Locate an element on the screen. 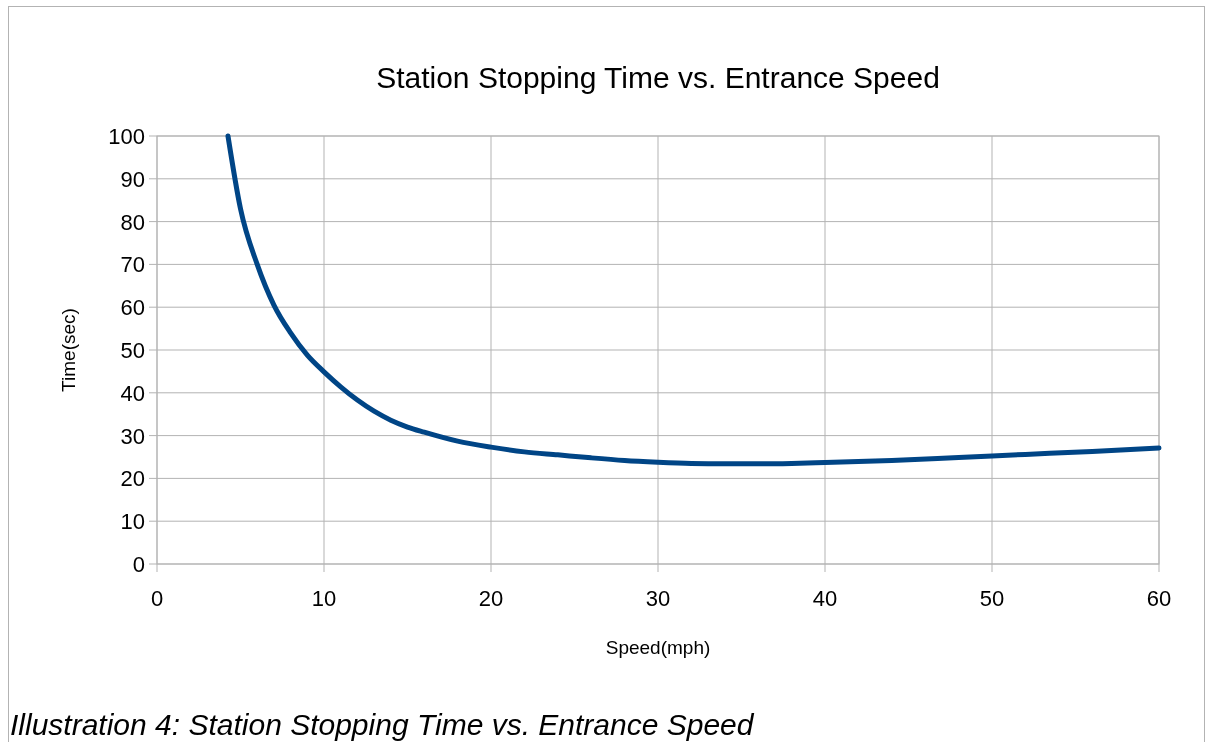  y-tick-label: 30 is located at coordinates (132, 436).